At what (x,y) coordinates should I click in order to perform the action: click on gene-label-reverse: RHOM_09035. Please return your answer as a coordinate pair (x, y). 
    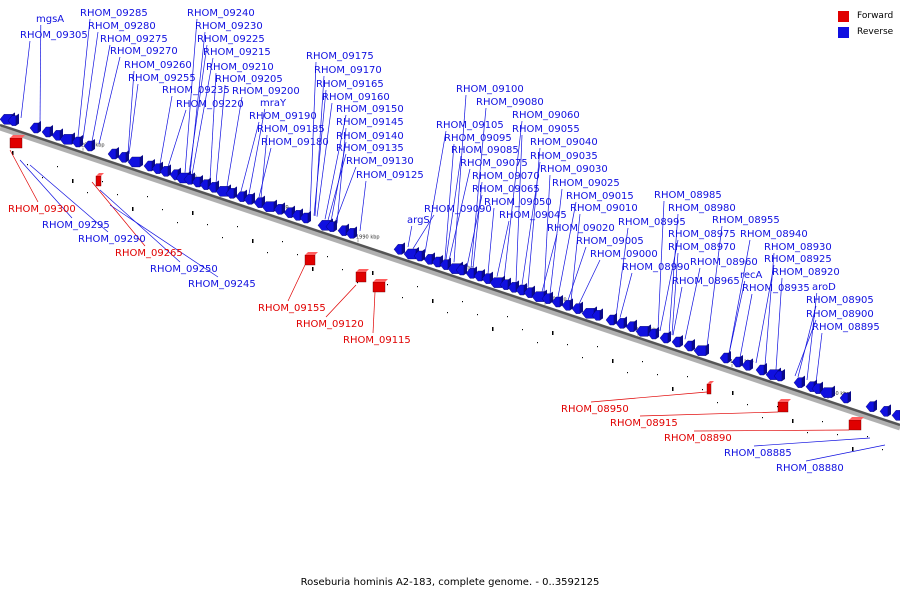
    Looking at the image, I should click on (564, 156).